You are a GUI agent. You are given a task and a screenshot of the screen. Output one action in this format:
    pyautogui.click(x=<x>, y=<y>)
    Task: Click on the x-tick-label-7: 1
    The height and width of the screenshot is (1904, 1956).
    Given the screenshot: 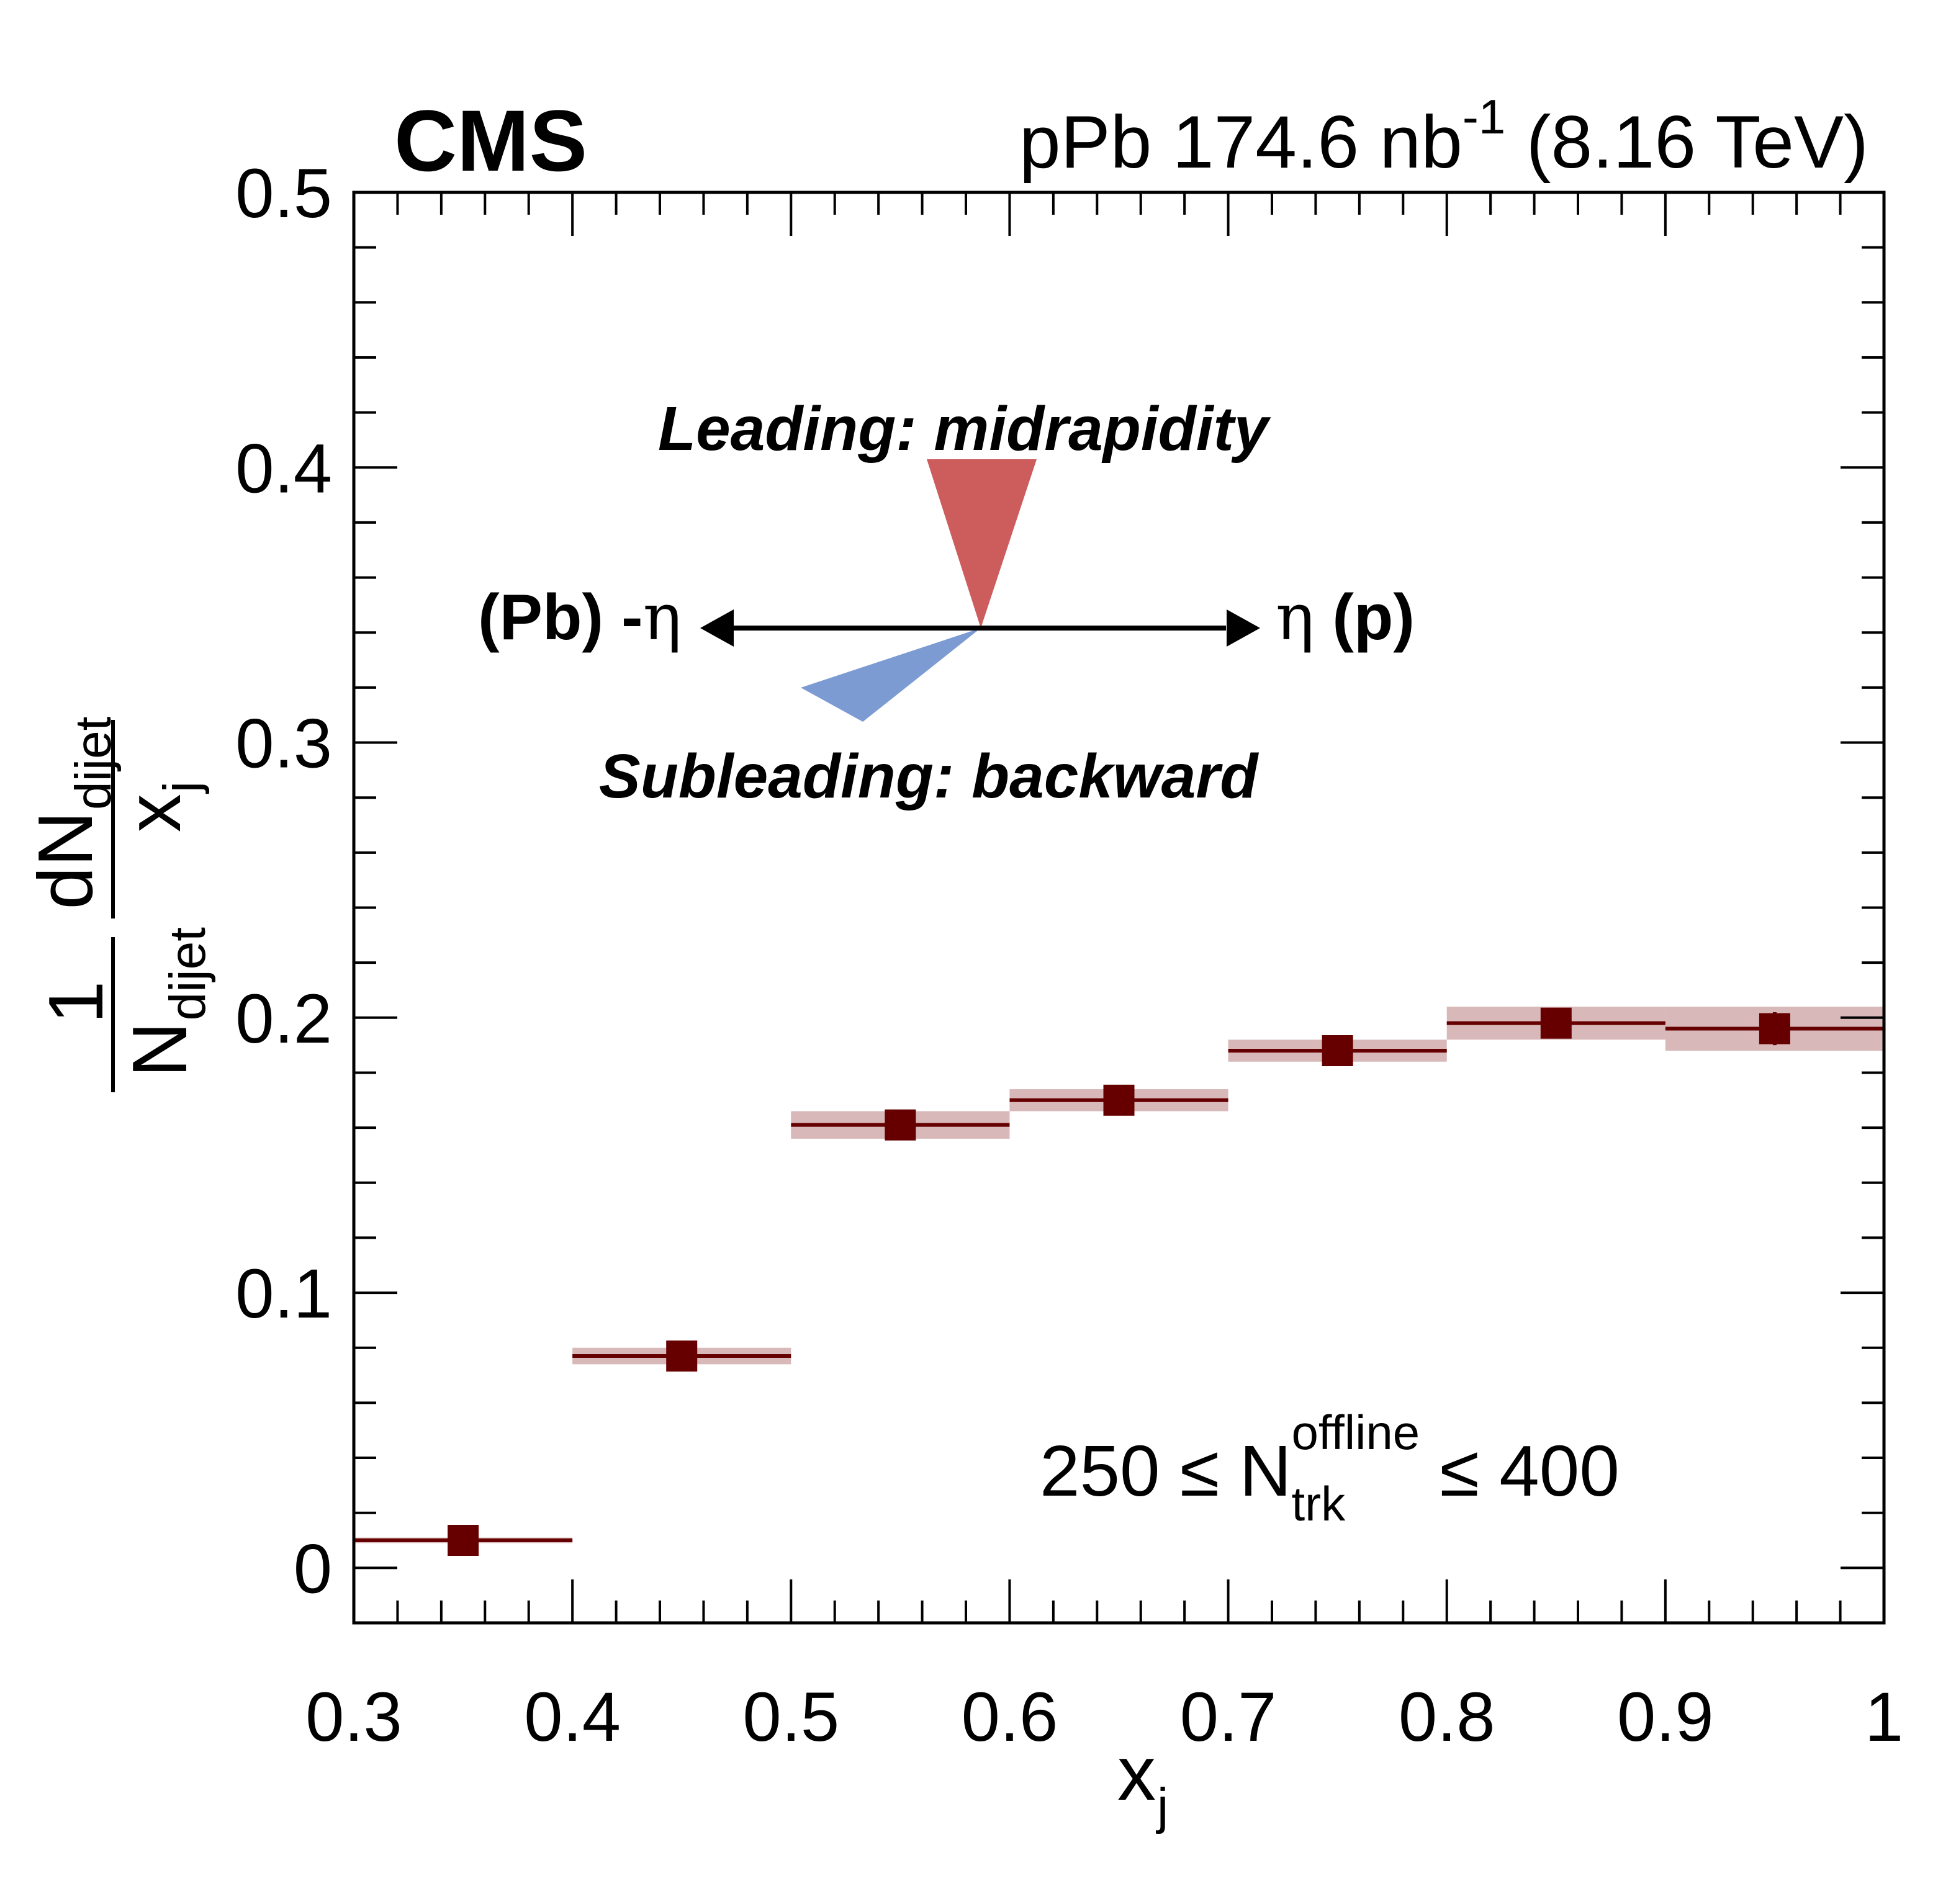 What is the action you would take?
    pyautogui.click(x=1884, y=1717)
    